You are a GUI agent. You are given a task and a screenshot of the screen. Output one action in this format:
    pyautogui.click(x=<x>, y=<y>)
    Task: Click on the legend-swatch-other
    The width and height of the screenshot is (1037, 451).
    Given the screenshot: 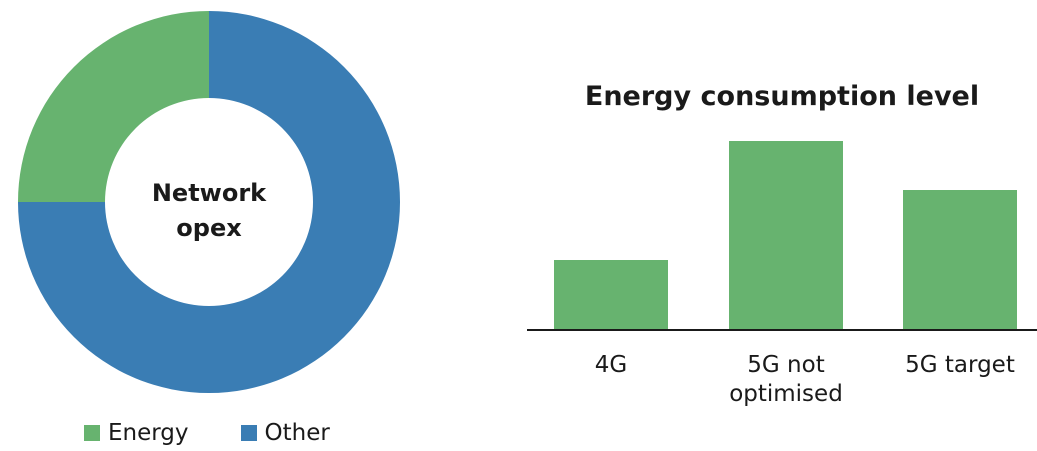 What is the action you would take?
    pyautogui.click(x=248, y=433)
    